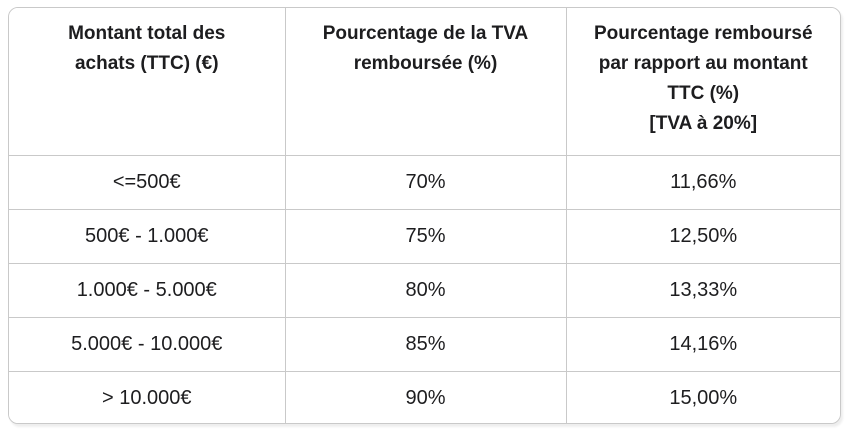  Describe the element at coordinates (147, 236) in the screenshot. I see `cell-tranche: 500€ - 1.000€` at that location.